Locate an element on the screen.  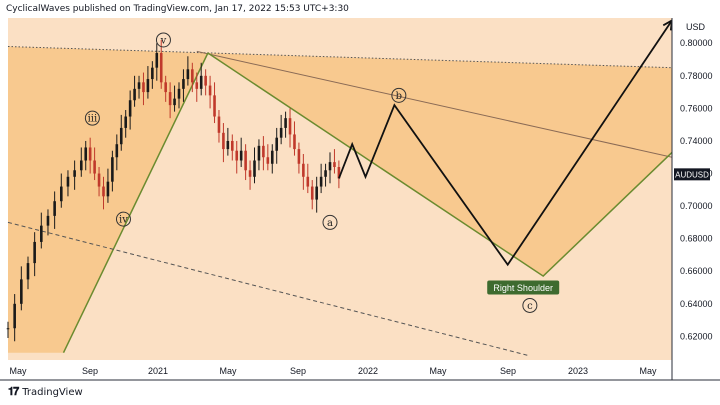
wave-label-circle-iv is located at coordinates (123, 219).